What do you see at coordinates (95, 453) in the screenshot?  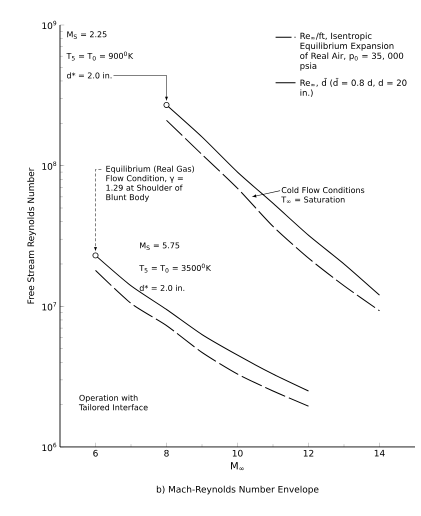 I see `x-tick-label: 6` at bounding box center [95, 453].